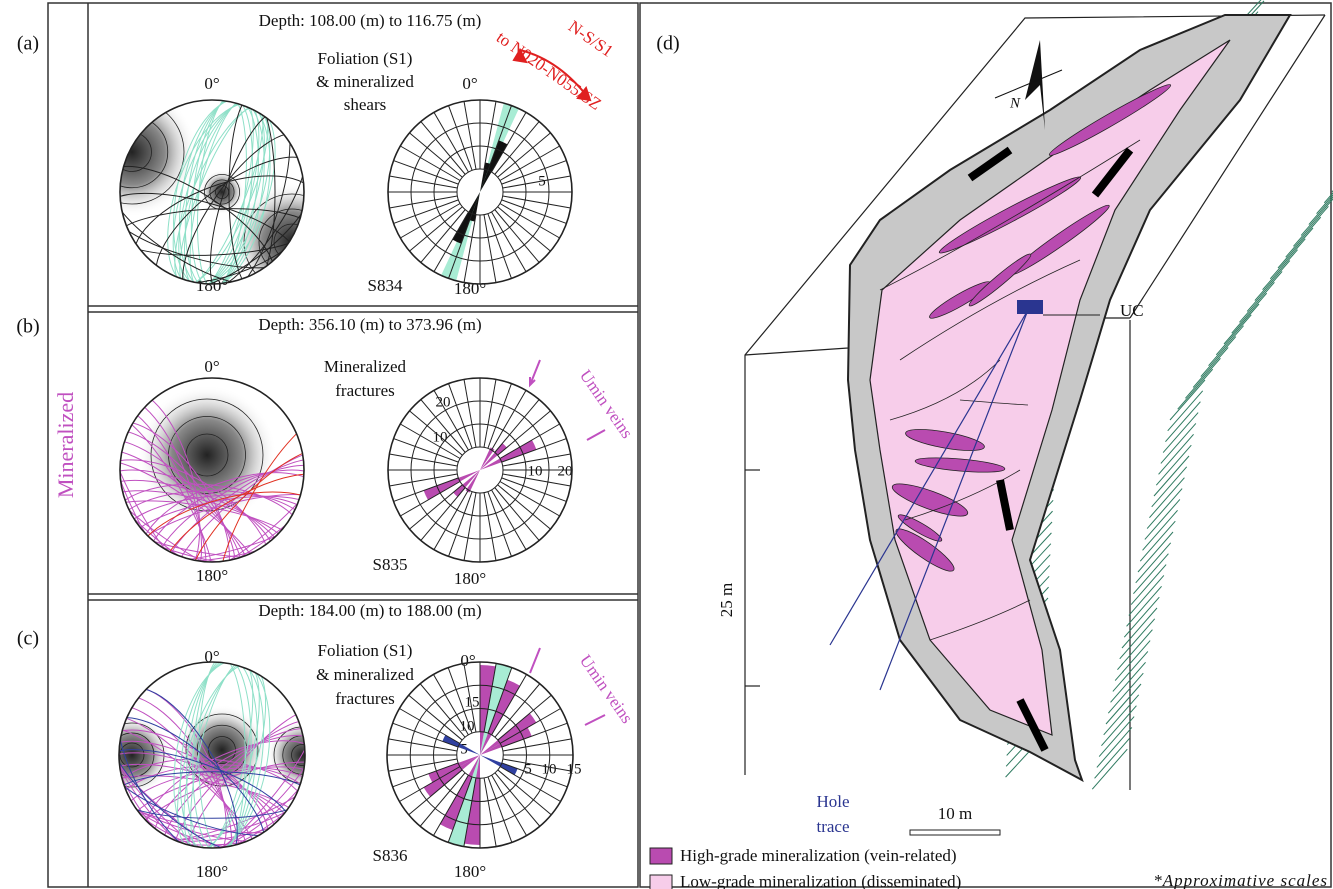 The height and width of the screenshot is (889, 1333). Describe the element at coordinates (820, 880) in the screenshot. I see `legend-label: Low-grade mineralization (disseminated)` at that location.